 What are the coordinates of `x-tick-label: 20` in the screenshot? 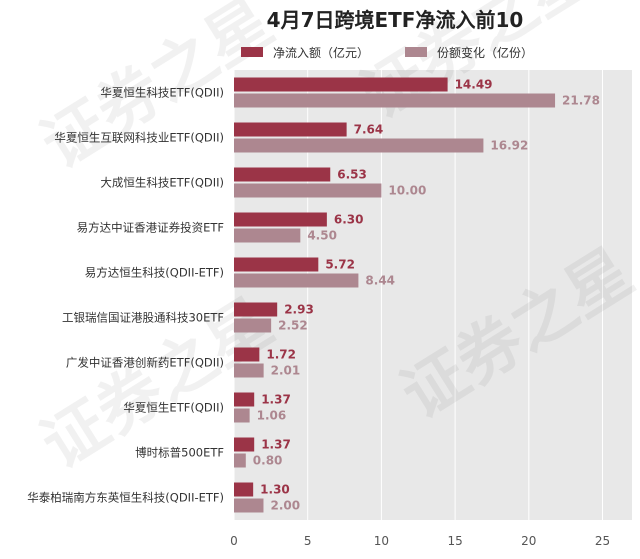 It's located at (528, 541).